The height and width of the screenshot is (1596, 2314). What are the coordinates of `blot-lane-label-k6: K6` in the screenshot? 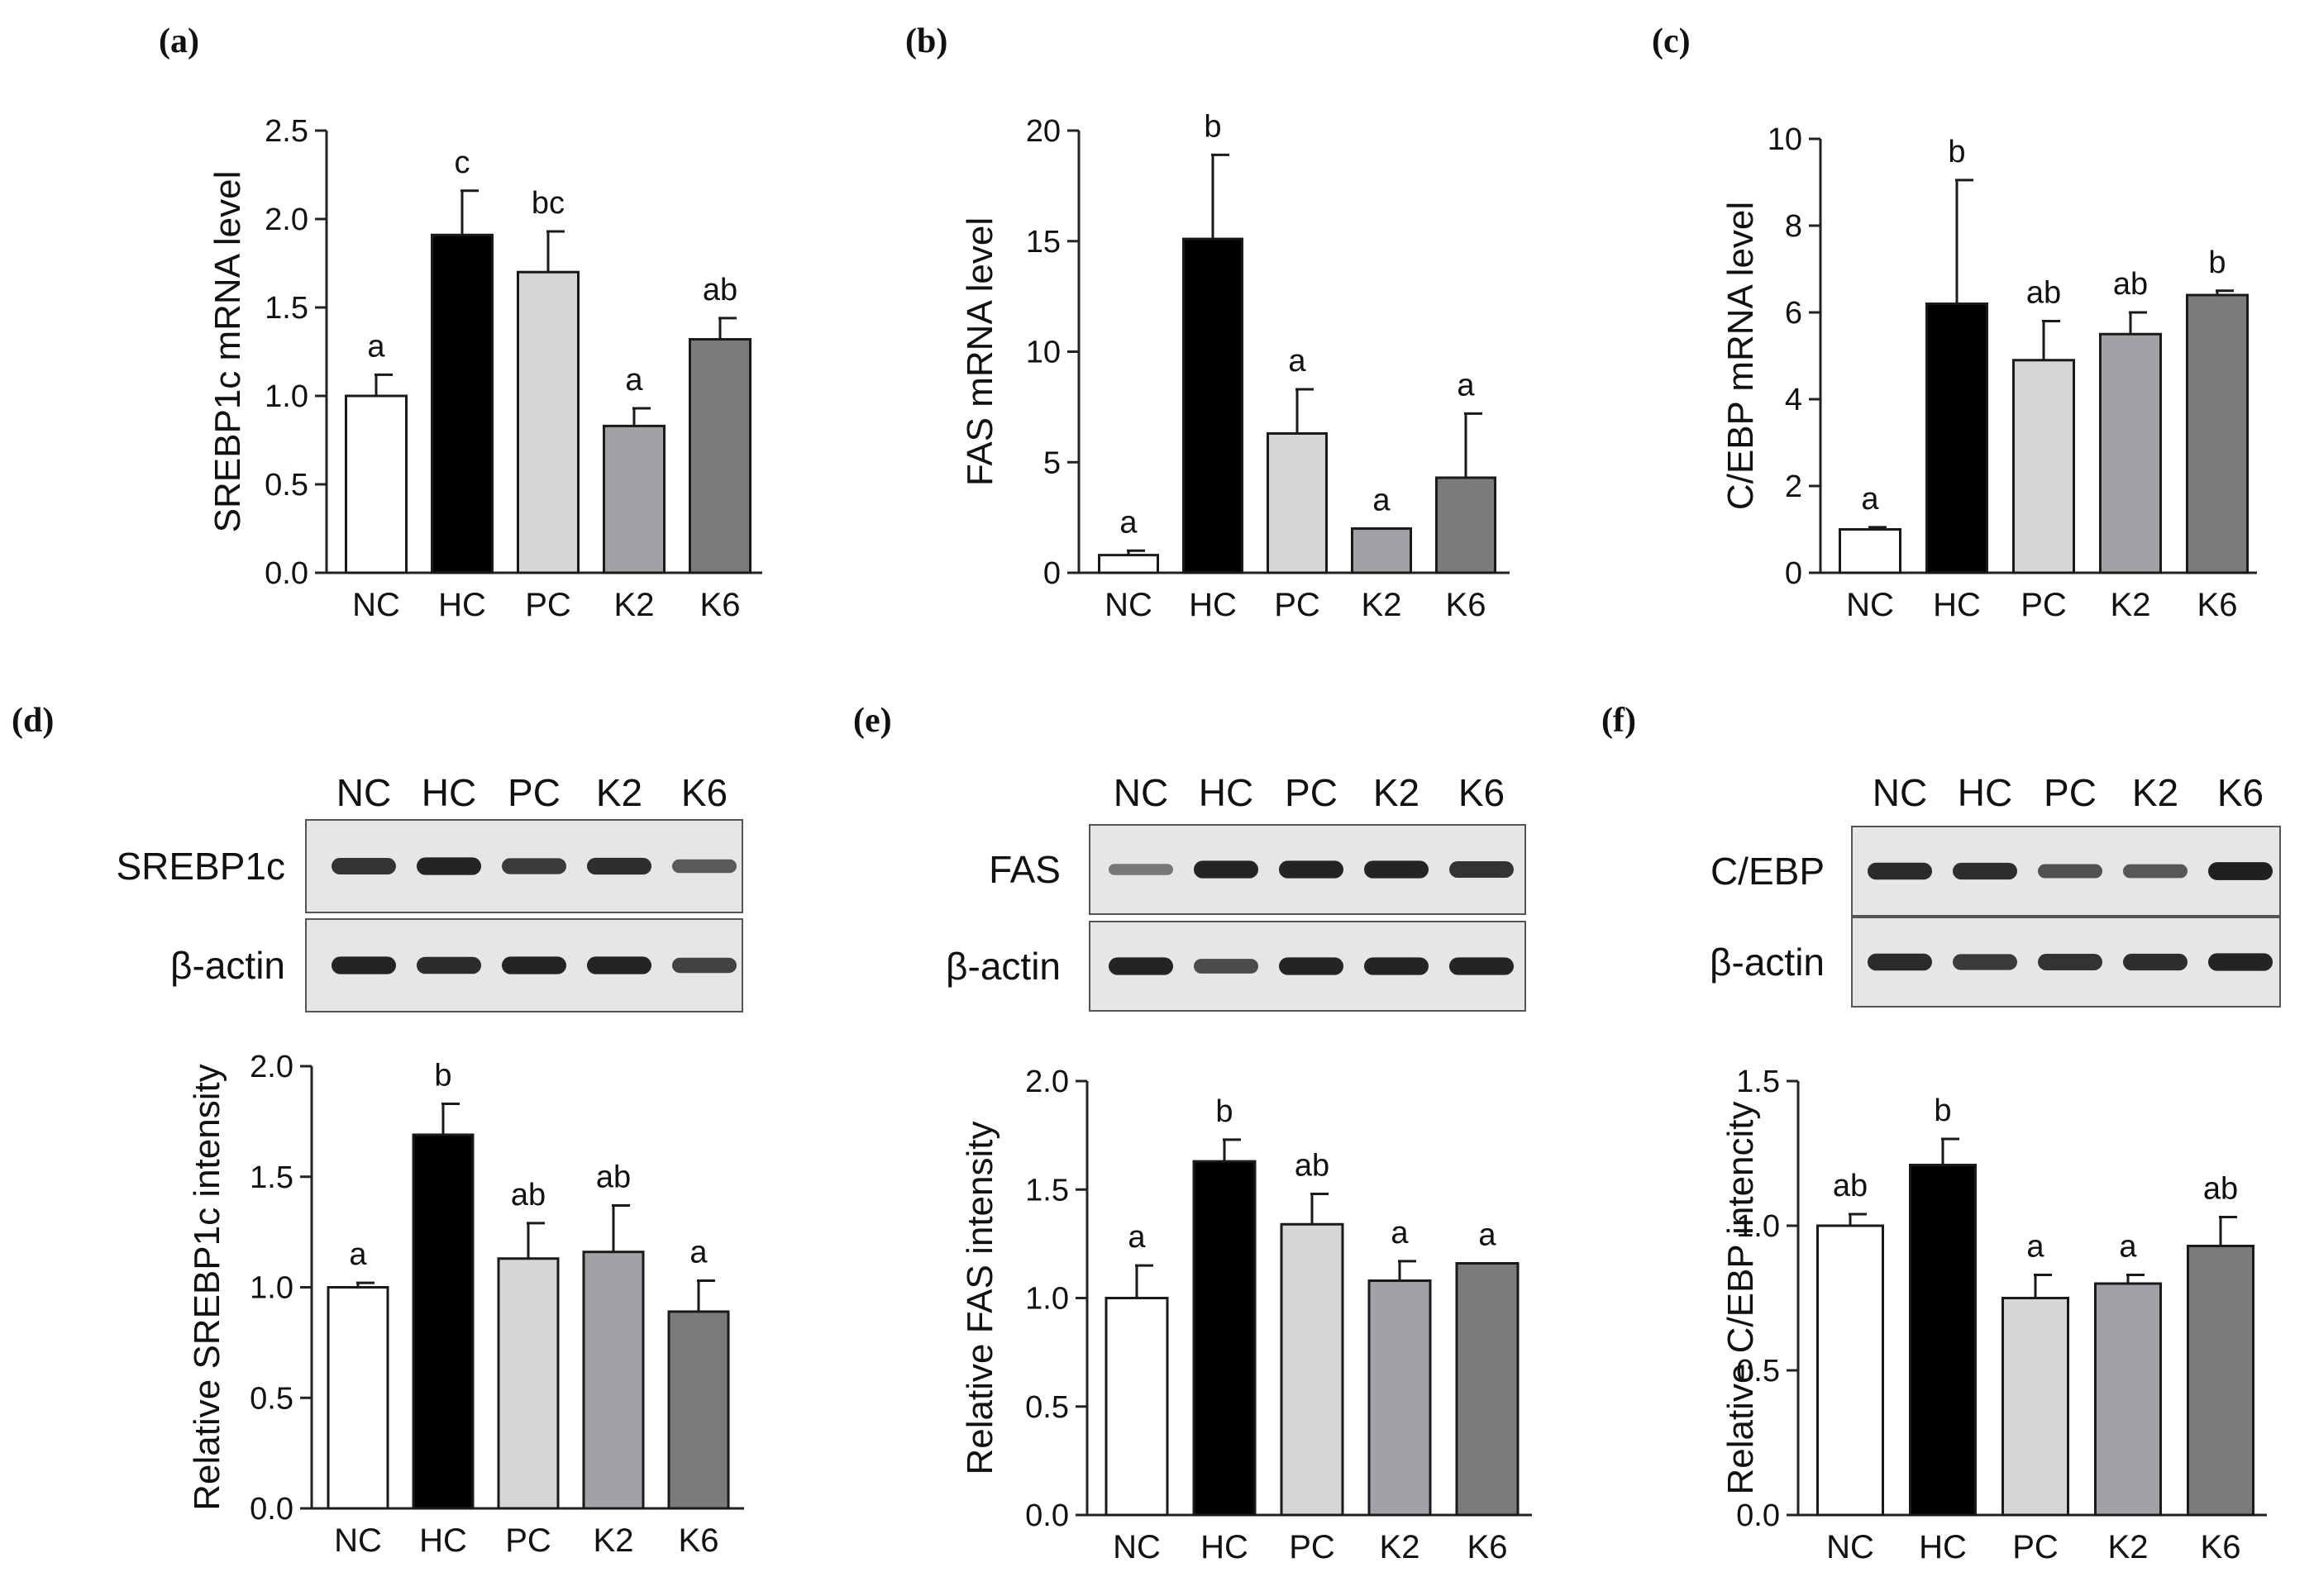 It's located at (704, 792).